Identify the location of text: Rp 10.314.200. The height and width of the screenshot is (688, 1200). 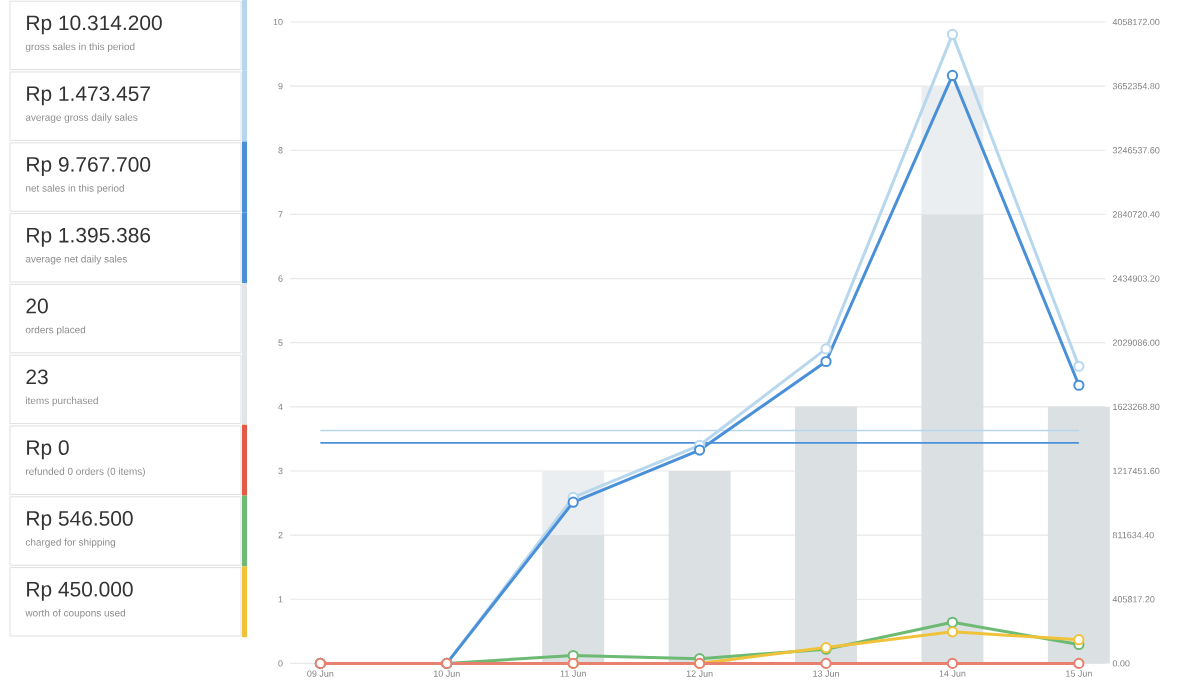
(94, 25).